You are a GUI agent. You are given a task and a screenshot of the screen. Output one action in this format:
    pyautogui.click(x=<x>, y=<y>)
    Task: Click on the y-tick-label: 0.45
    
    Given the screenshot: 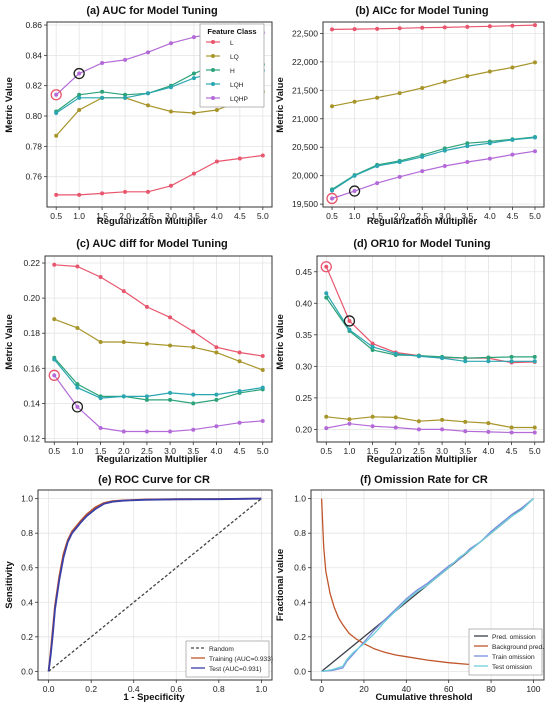 What is the action you would take?
    pyautogui.click(x=303, y=272)
    